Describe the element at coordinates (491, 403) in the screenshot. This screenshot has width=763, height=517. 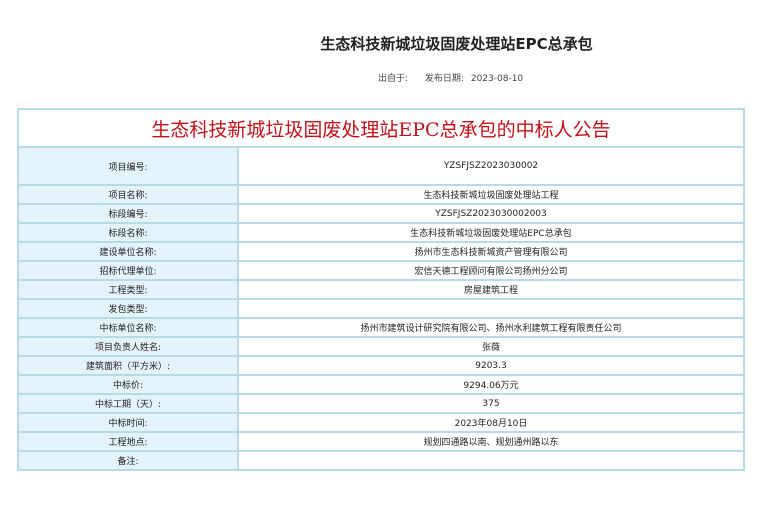
I see `field-value: 375` at that location.